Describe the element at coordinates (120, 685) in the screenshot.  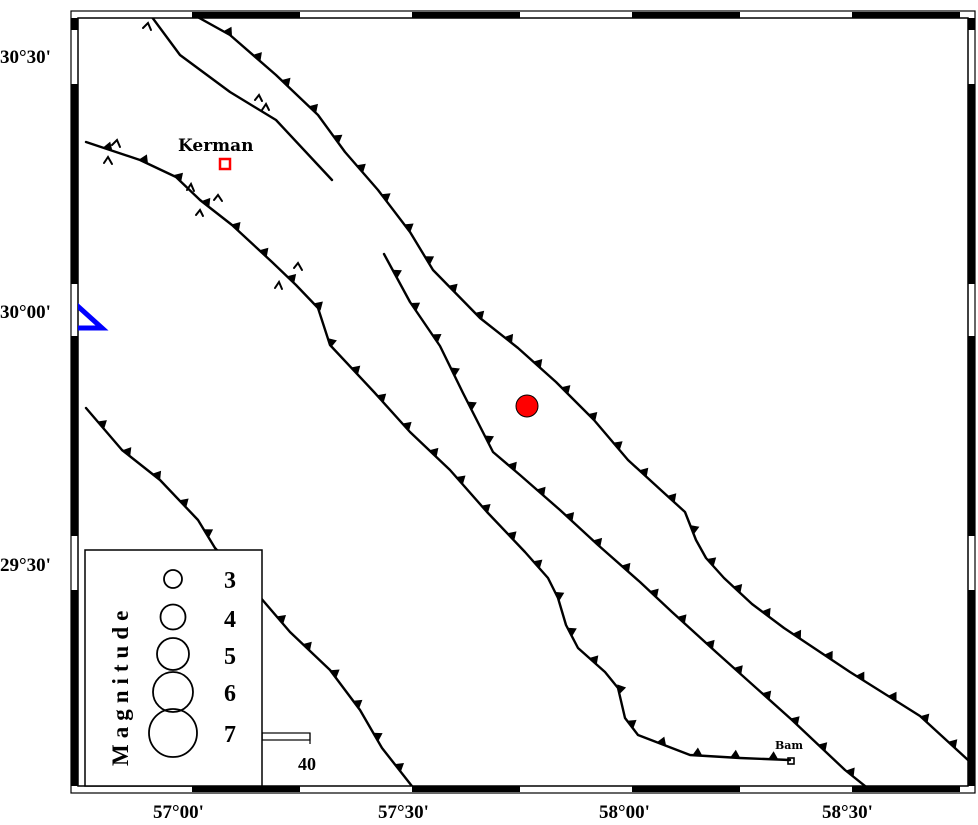
I see `legend-title: Magnitude` at that location.